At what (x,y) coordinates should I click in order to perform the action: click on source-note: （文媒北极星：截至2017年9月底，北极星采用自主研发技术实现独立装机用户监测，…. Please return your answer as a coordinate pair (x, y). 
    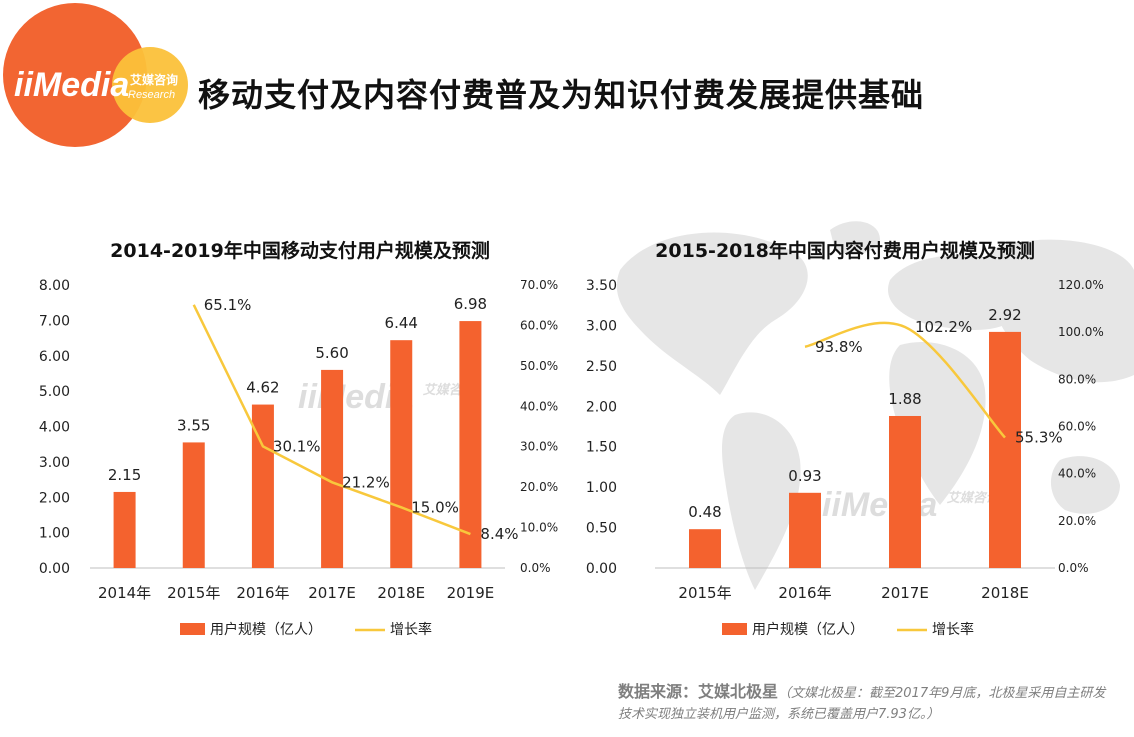
    Looking at the image, I should click on (862, 704).